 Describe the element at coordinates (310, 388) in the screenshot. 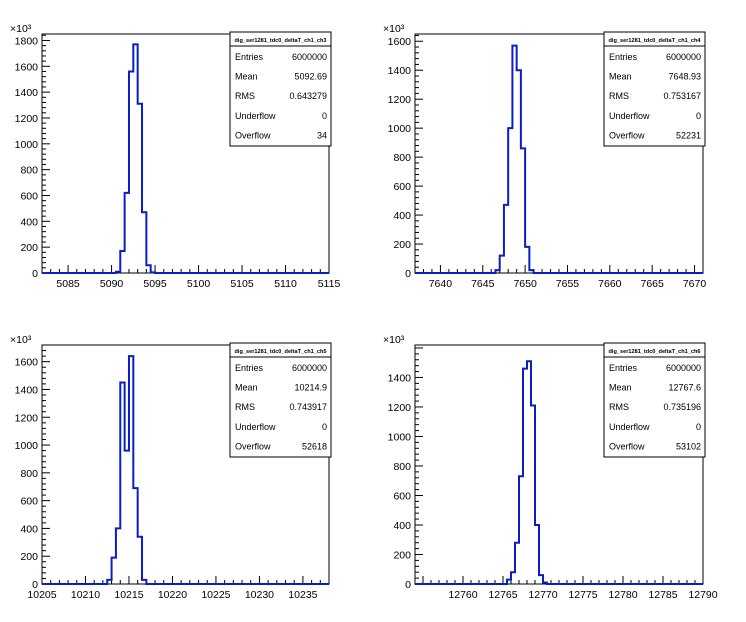

I see `stats-value: 10214.9` at that location.